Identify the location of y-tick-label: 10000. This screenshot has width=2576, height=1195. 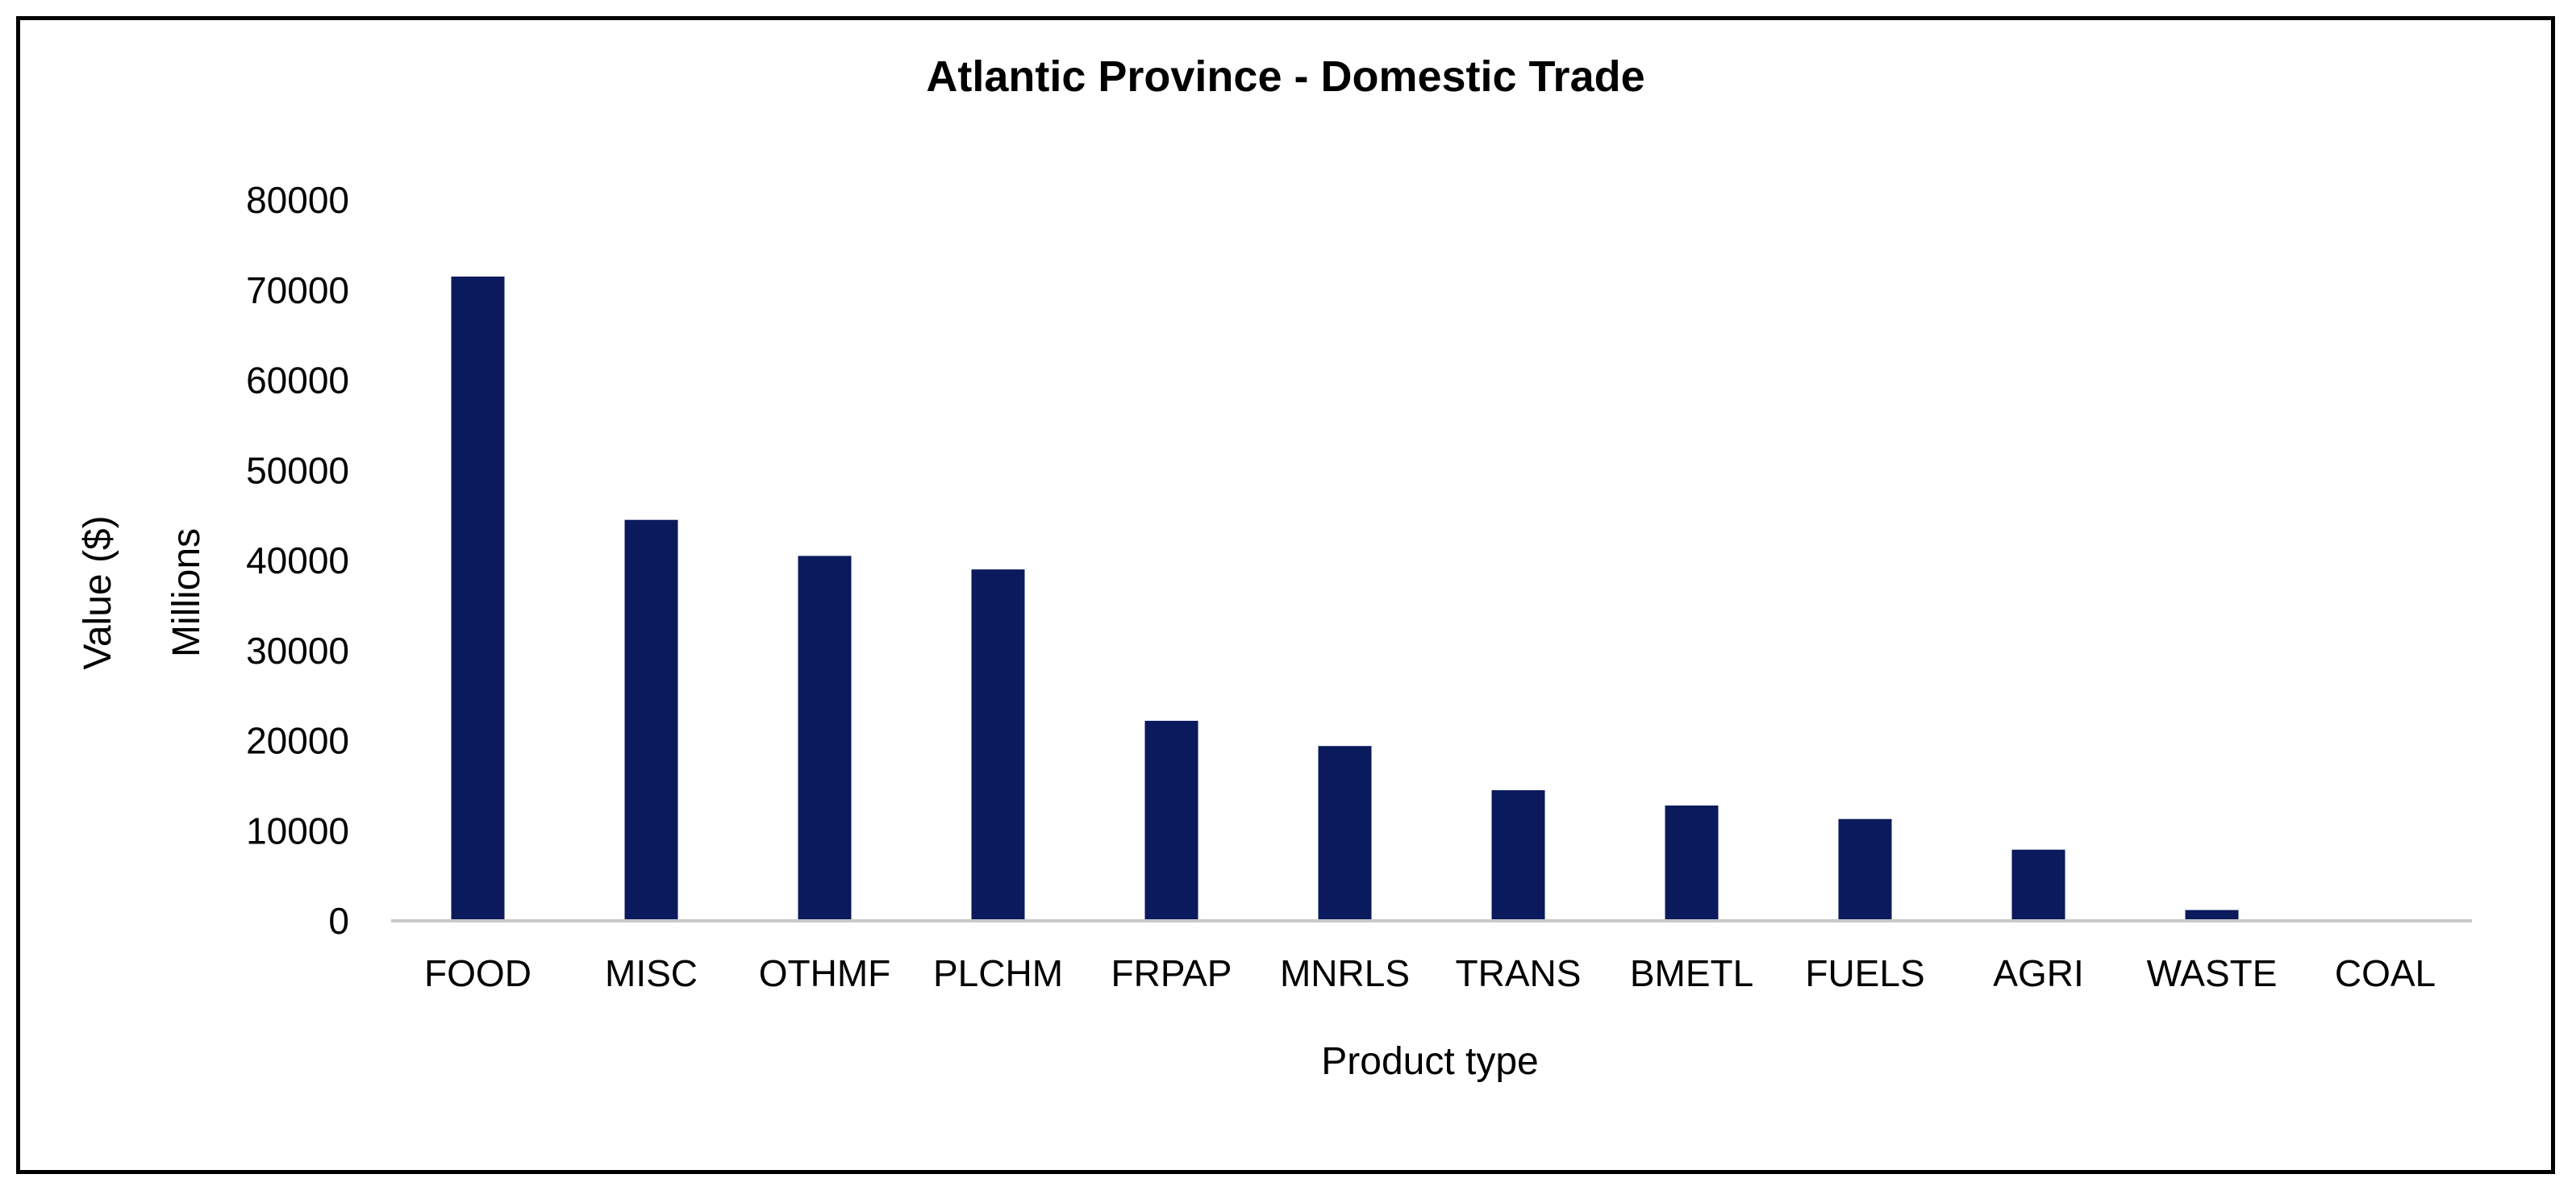
(297, 830).